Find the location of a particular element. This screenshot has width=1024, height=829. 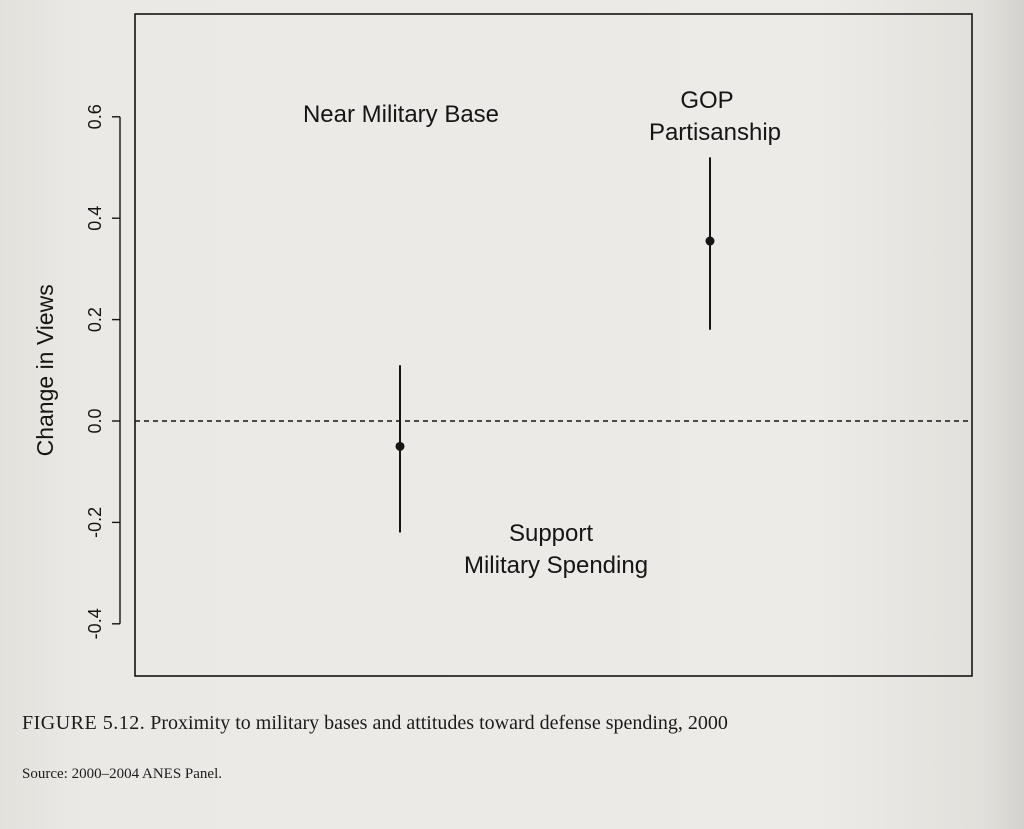

error-bars is located at coordinates (555, 345).